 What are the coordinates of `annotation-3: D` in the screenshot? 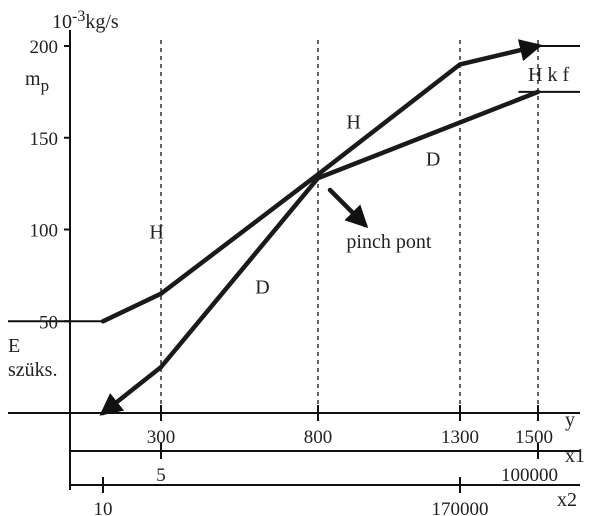 It's located at (433, 159).